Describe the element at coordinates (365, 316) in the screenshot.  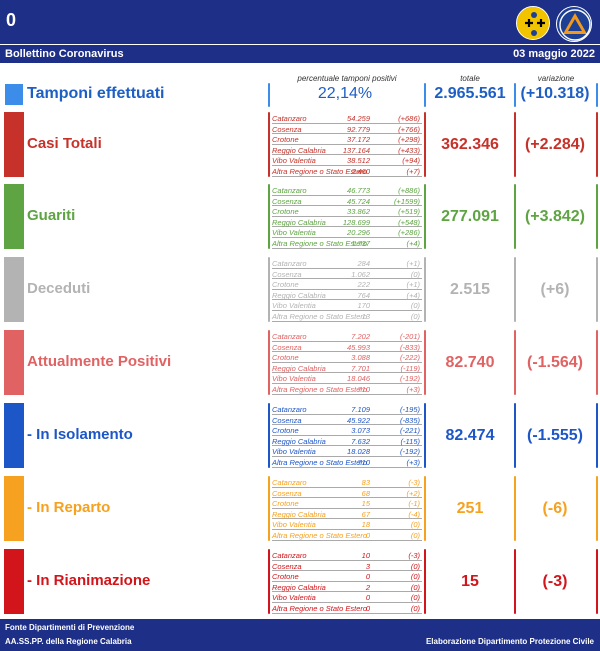
I see `district-value: 13` at that location.